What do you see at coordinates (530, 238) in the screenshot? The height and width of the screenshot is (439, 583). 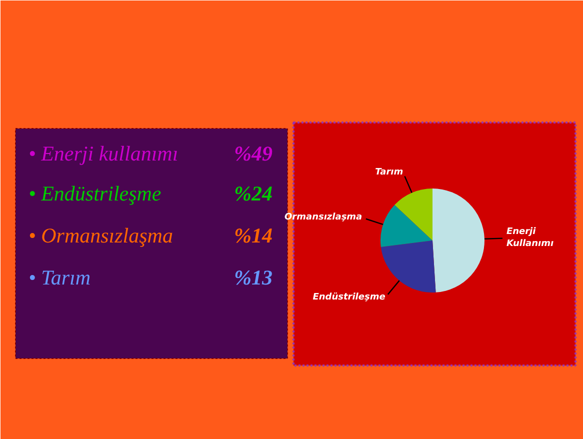 I see `slice-label: Enerji Kullanımı` at bounding box center [530, 238].